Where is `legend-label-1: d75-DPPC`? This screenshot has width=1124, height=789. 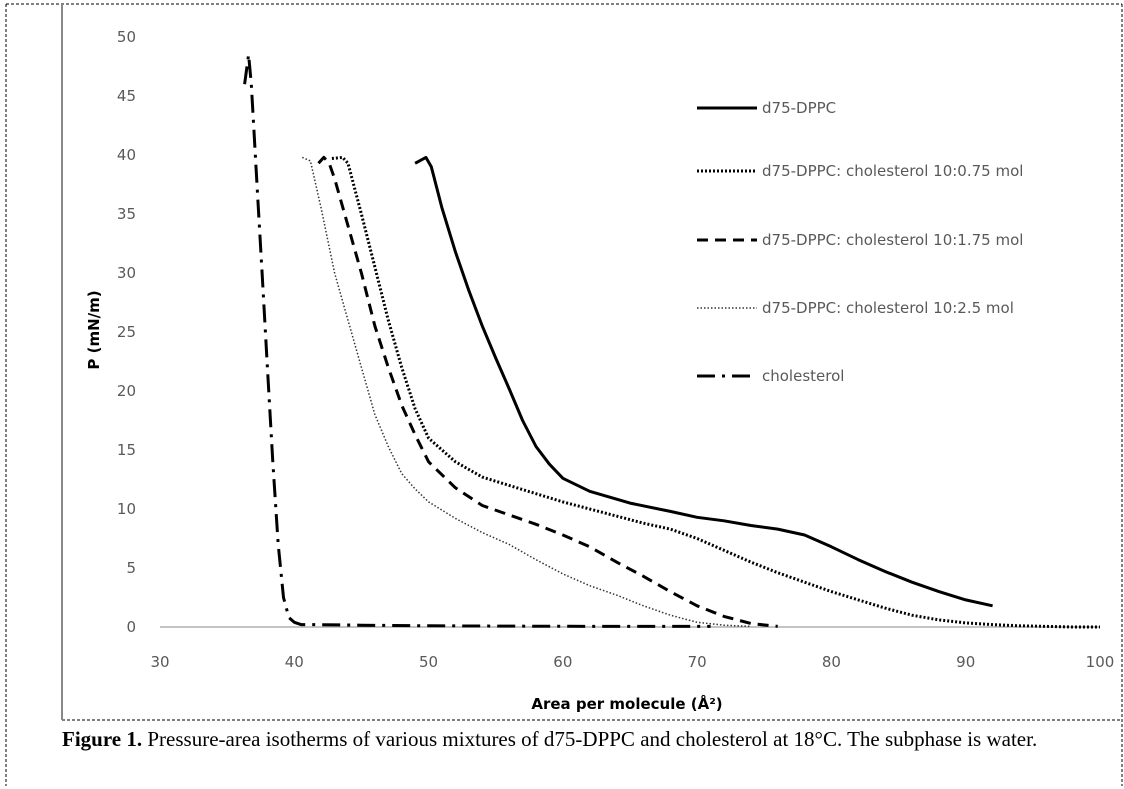
legend-label-1: d75-DPPC is located at coordinates (799, 108).